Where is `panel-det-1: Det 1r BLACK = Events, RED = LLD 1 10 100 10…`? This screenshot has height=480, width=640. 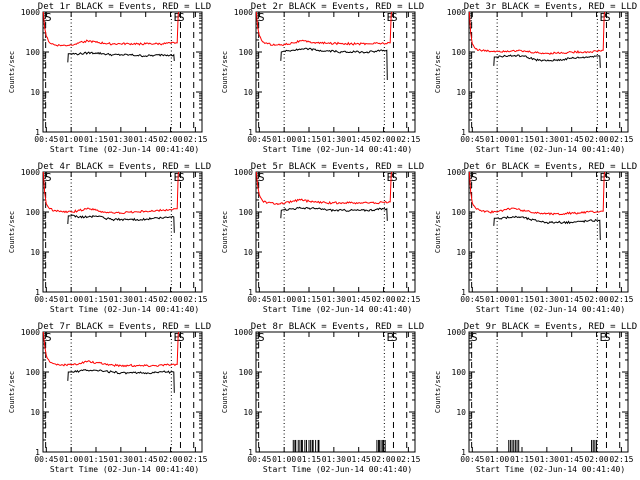
panel-det-1: Det 1r BLACK = Events, RED = LLD 1 10 100 10… is located at coordinates (109, 78).